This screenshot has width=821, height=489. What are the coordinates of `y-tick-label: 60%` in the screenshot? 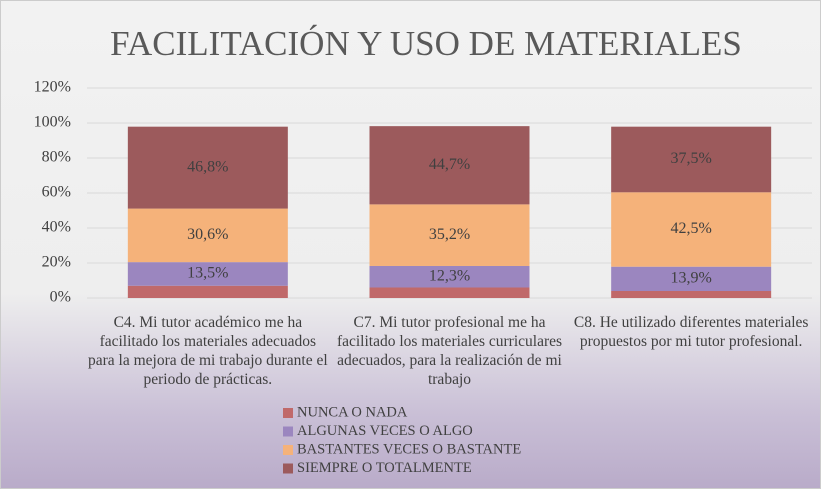 It's located at (56, 192).